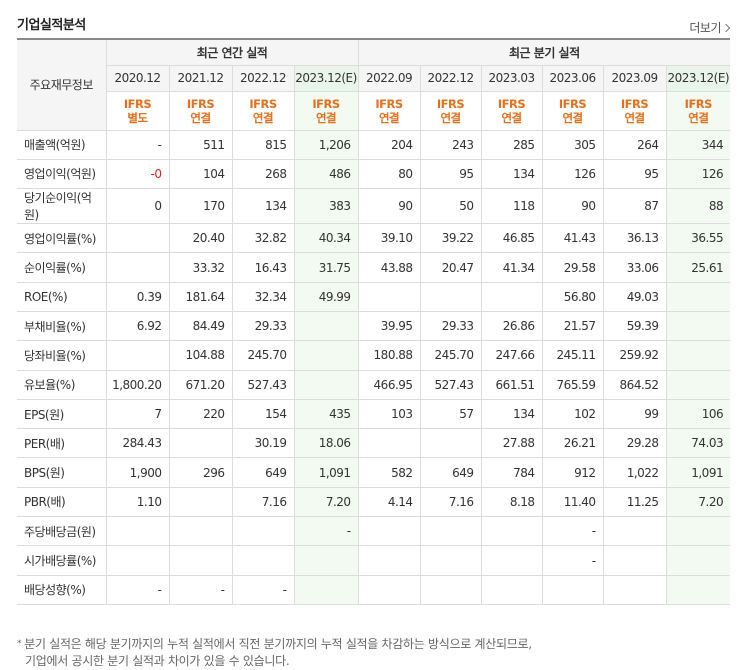 The width and height of the screenshot is (743, 670). What do you see at coordinates (326, 238) in the screenshot?
I see `table-cell: 40.34` at bounding box center [326, 238].